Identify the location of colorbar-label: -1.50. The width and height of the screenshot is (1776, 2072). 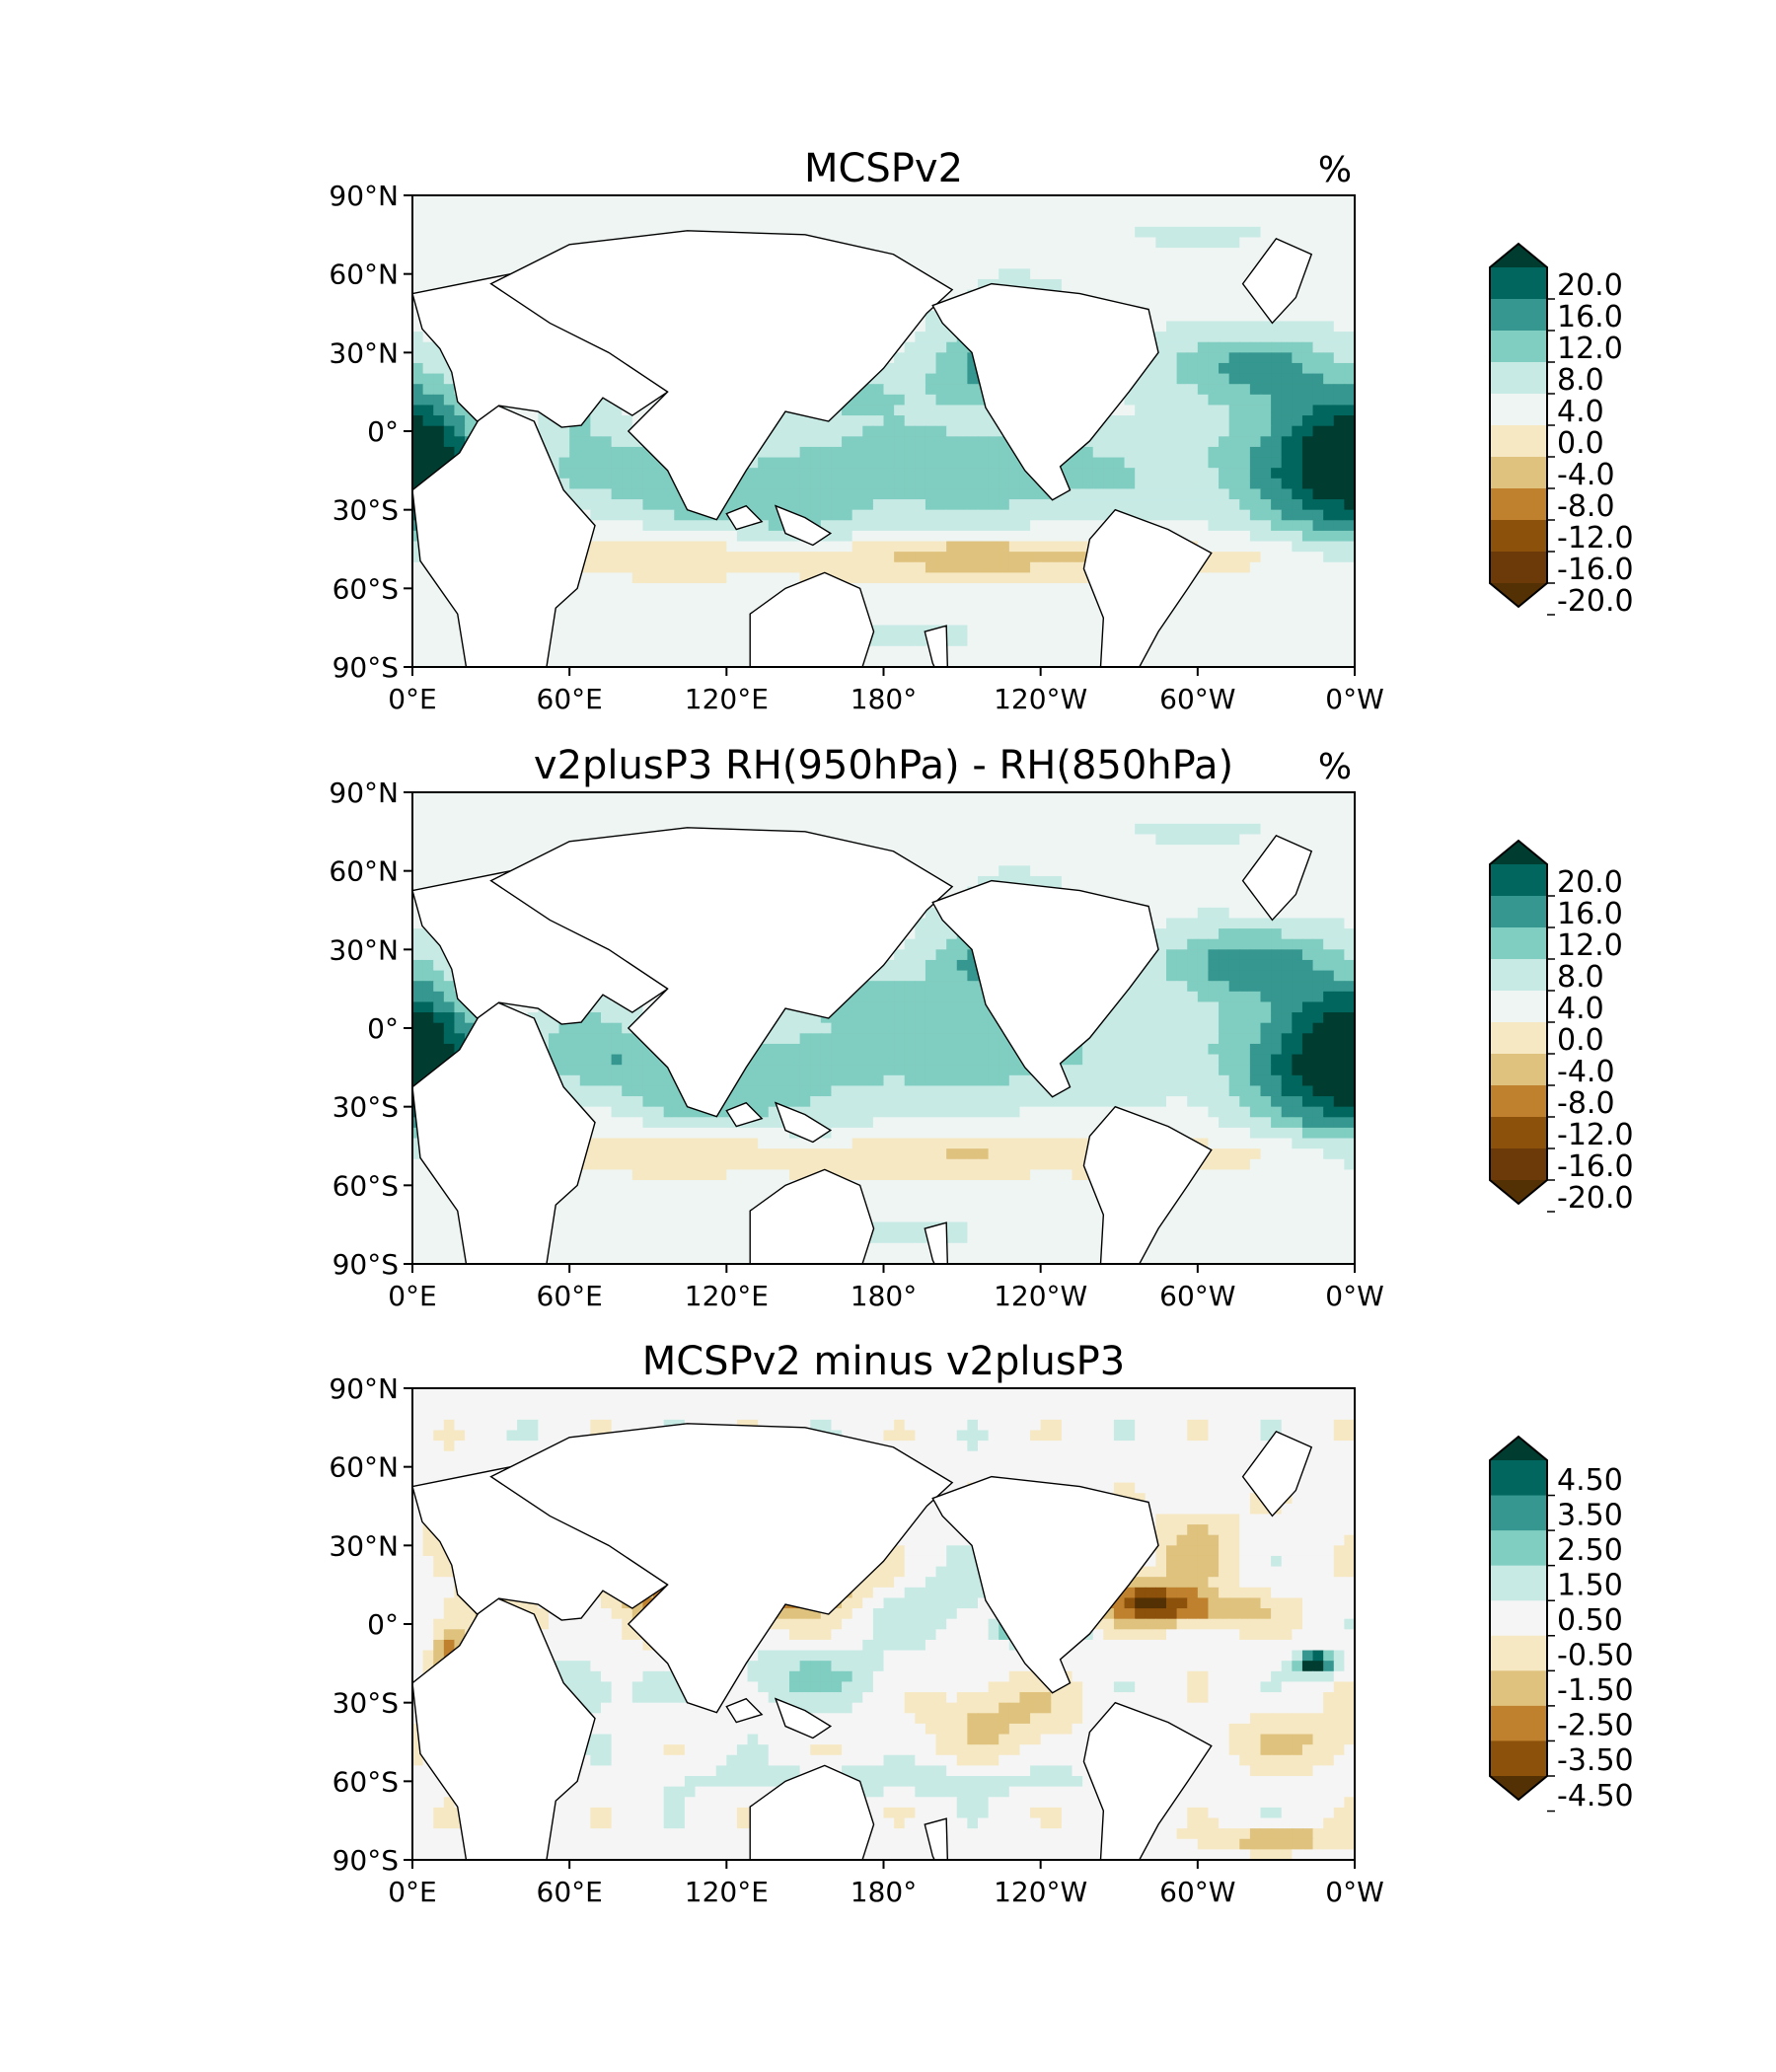
(1595, 1691).